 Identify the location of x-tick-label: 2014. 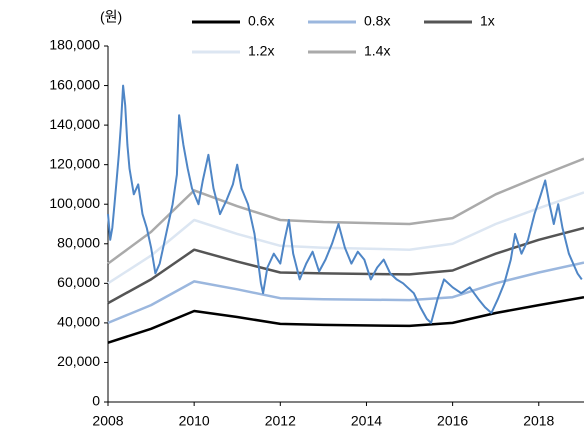
(366, 421).